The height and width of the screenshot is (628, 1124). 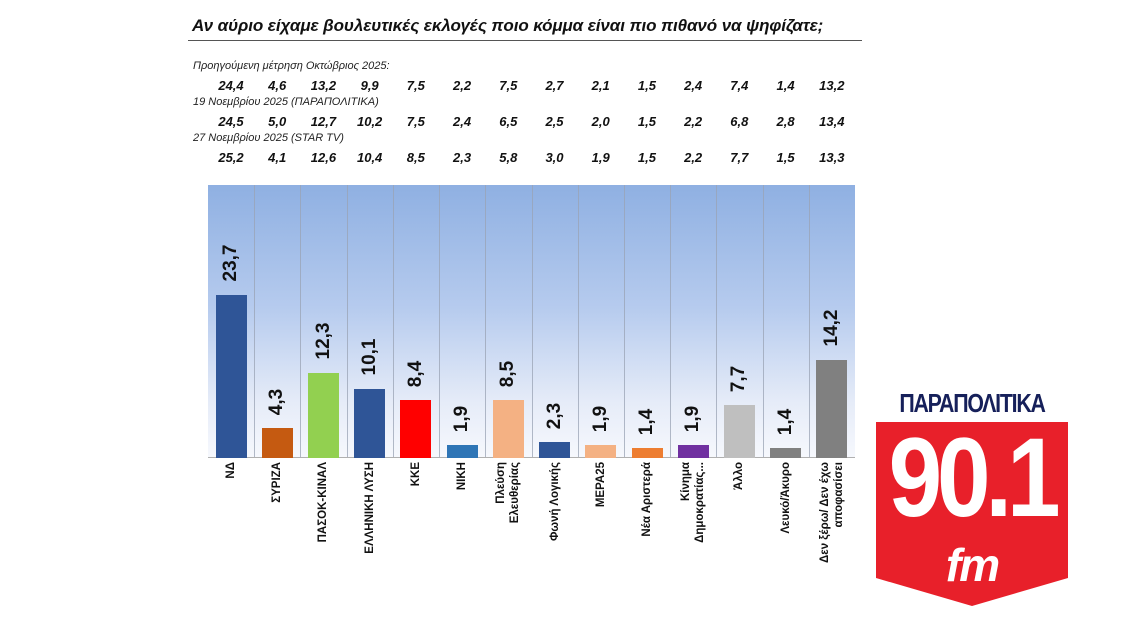 I want to click on category-label: ΚΚΕ, so click(x=416, y=537).